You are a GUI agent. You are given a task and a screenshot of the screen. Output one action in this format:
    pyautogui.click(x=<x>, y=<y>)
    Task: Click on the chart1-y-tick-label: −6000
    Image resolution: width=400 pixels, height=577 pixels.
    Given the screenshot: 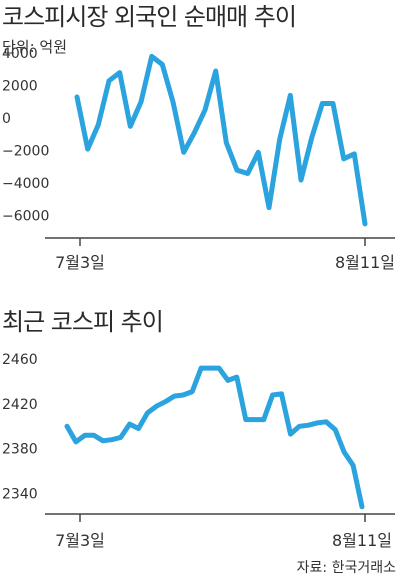 What is the action you would take?
    pyautogui.click(x=25, y=217)
    